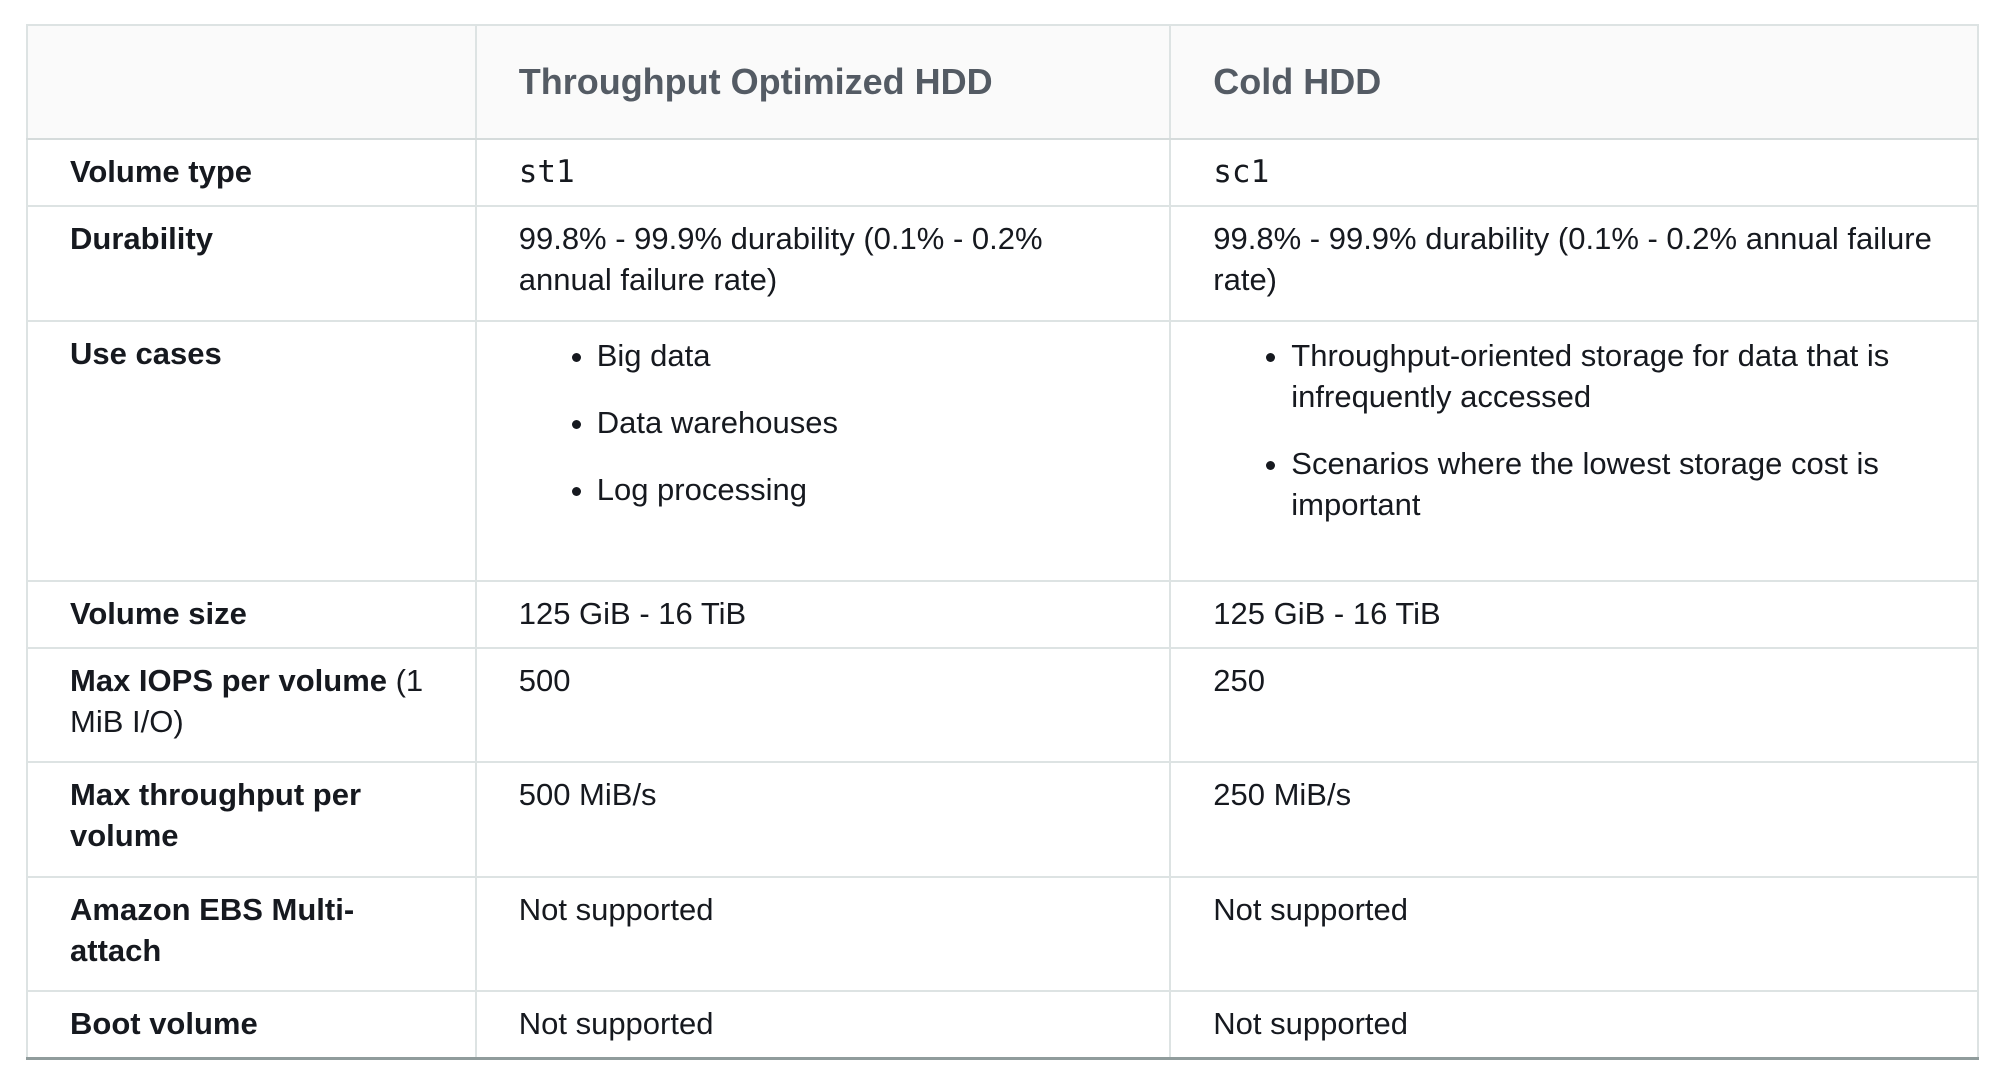 This screenshot has width=2002, height=1082. I want to click on list-item: Big data, so click(862, 356).